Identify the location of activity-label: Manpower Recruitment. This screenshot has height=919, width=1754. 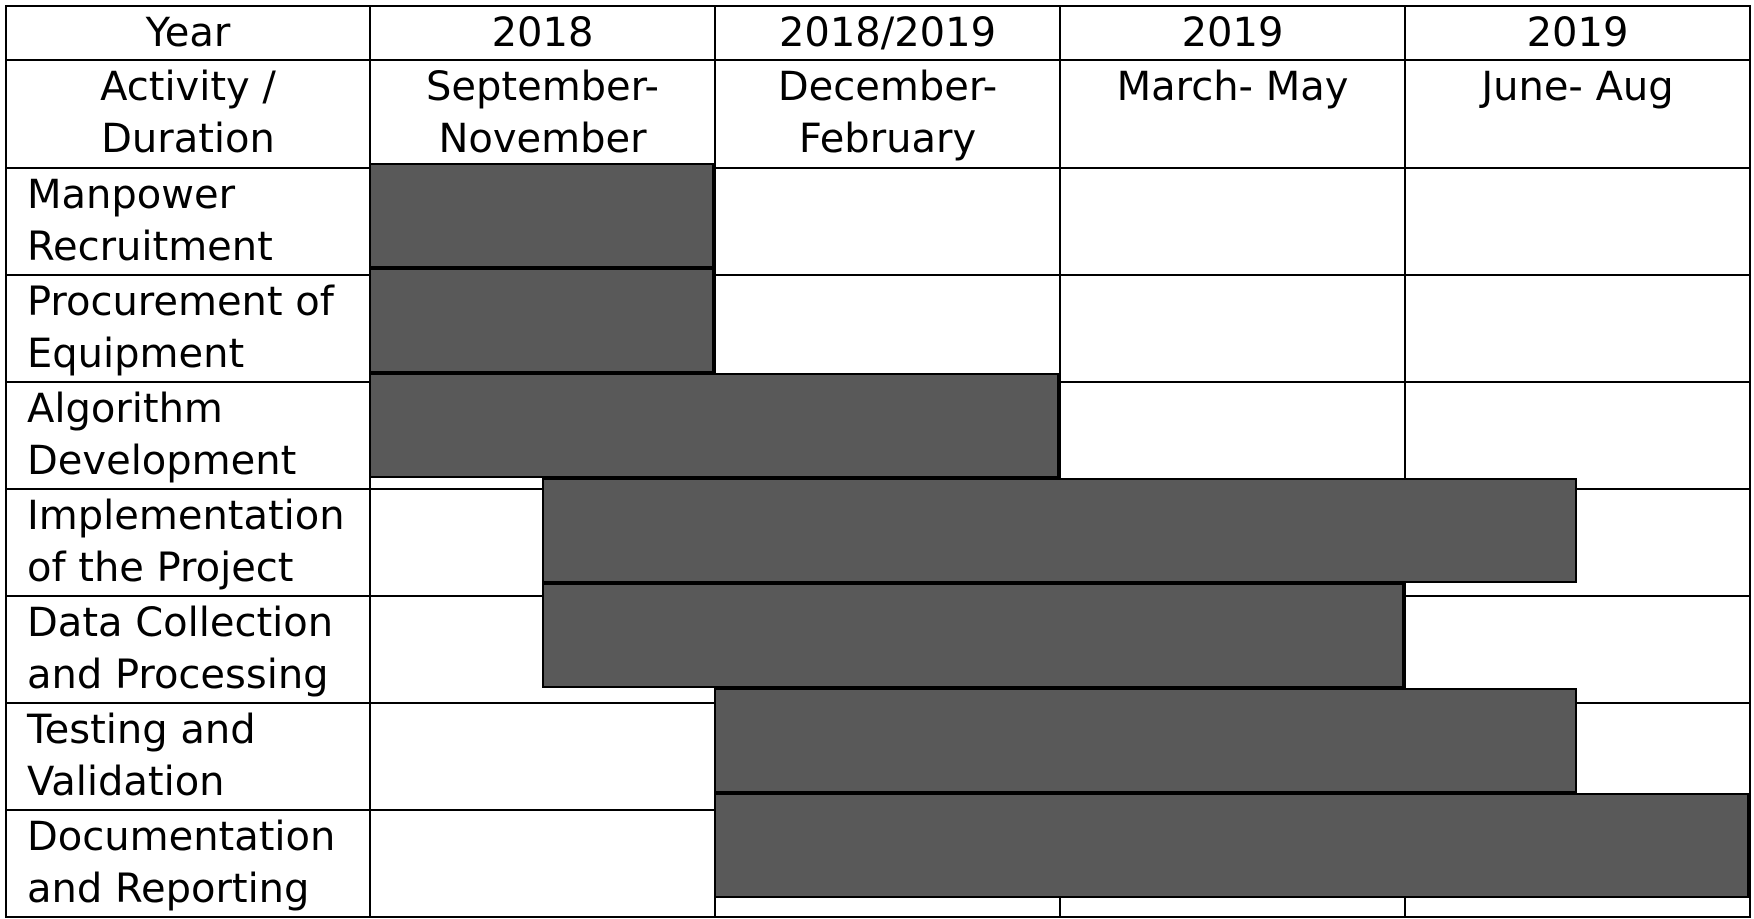
(188, 221).